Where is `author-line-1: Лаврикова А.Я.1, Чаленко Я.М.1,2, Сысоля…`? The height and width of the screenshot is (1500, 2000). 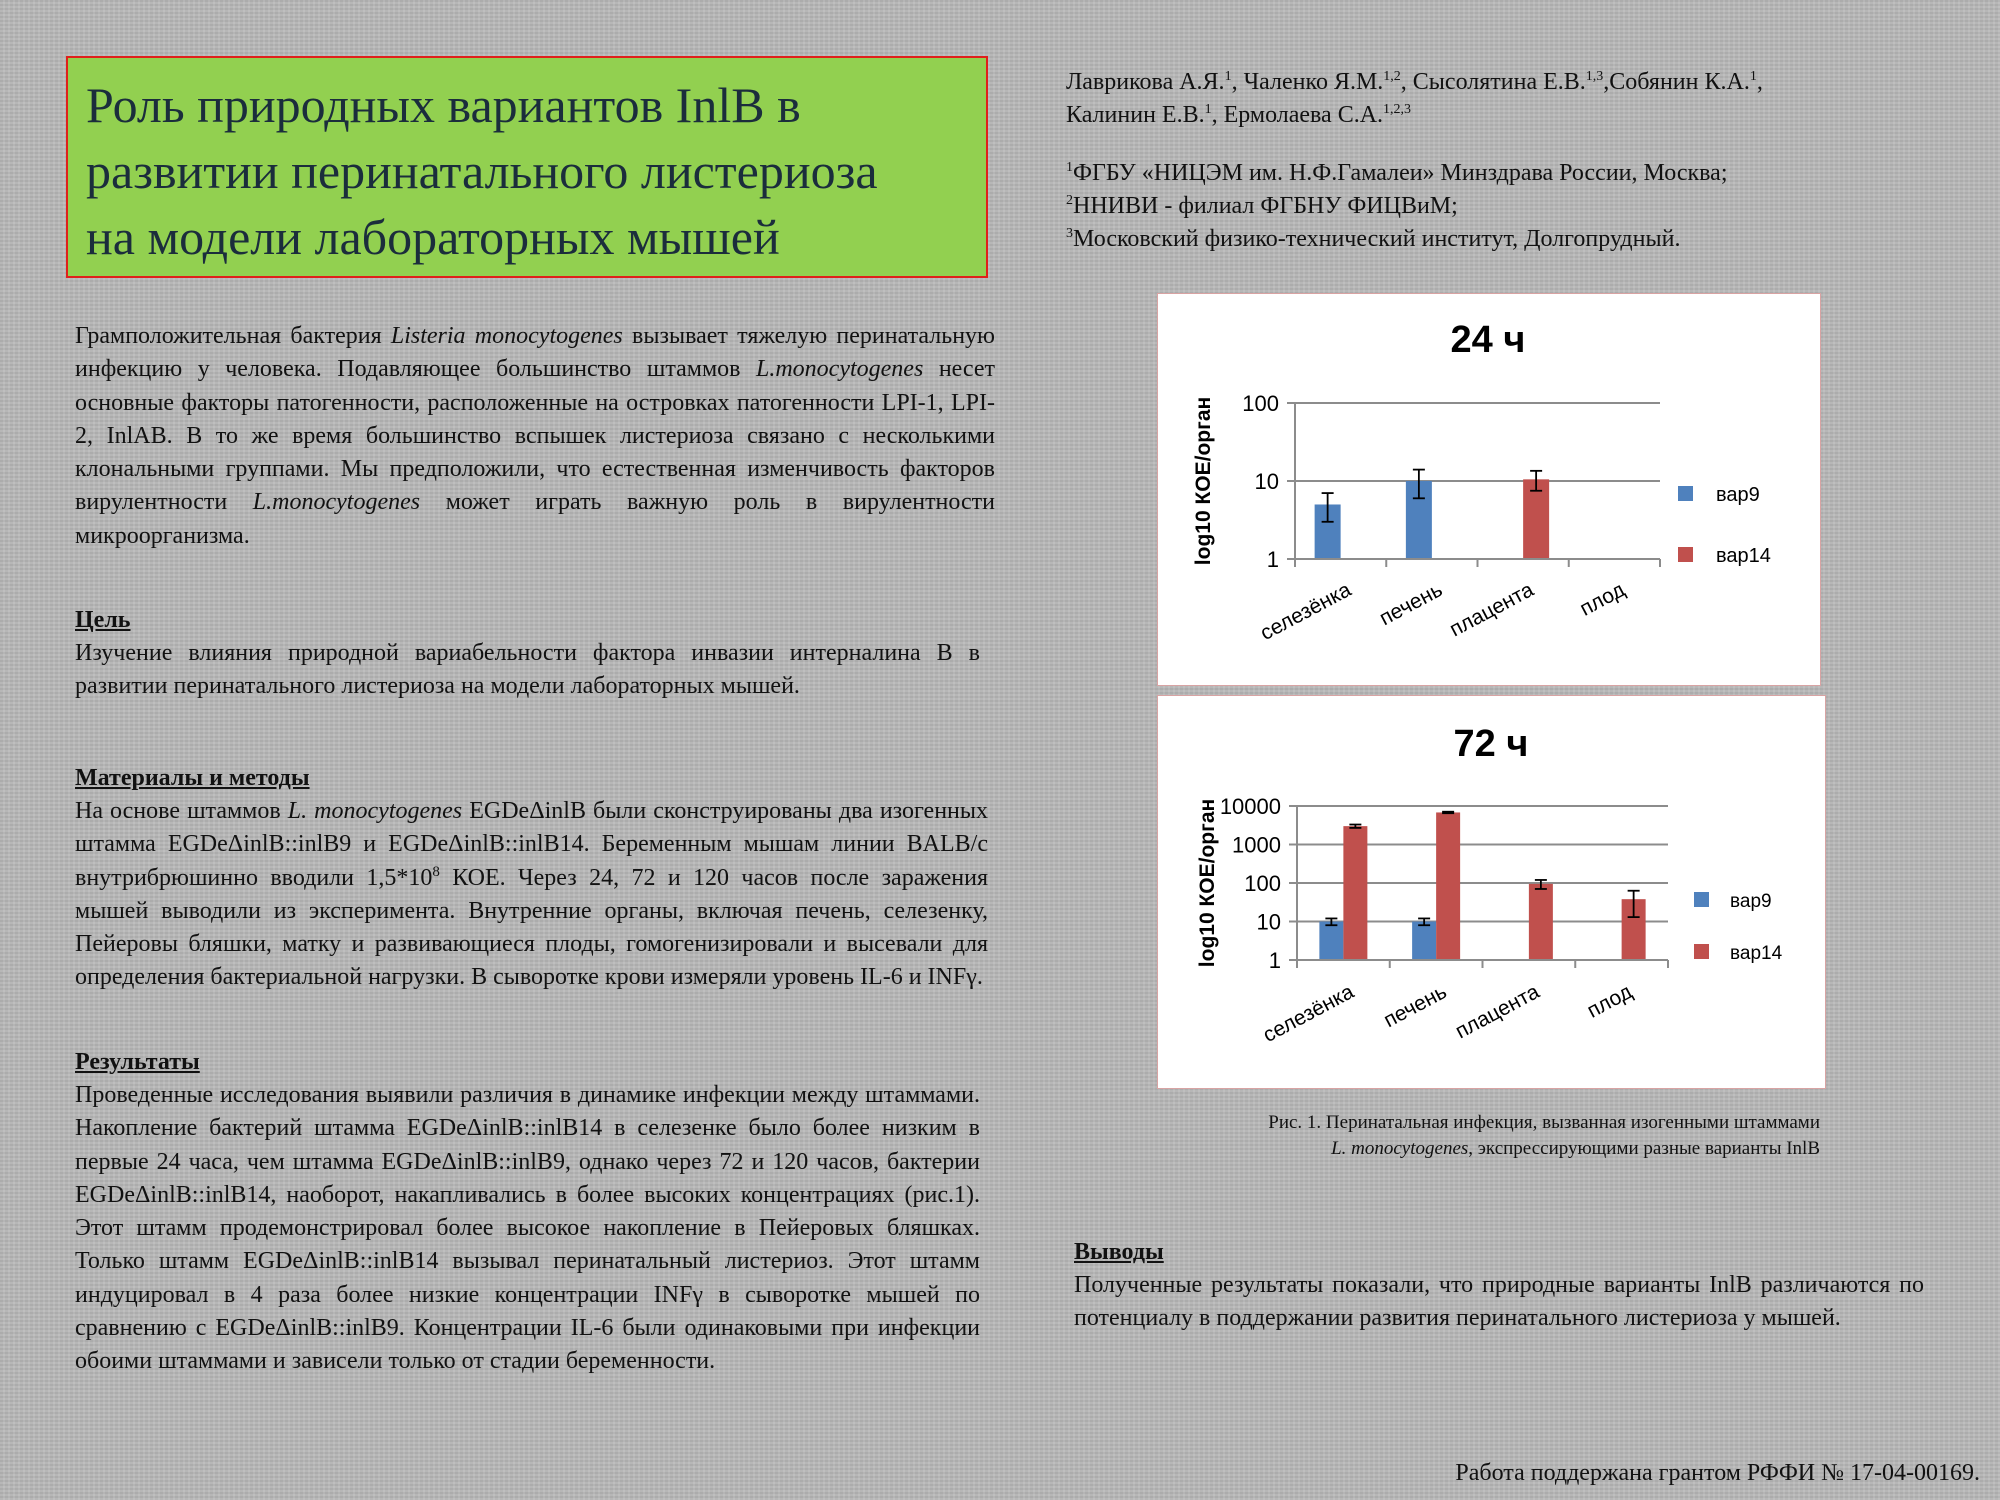 author-line-1: Лаврикова А.Я.1, Чаленко Я.М.1,2, Сысоля… is located at coordinates (1516, 82).